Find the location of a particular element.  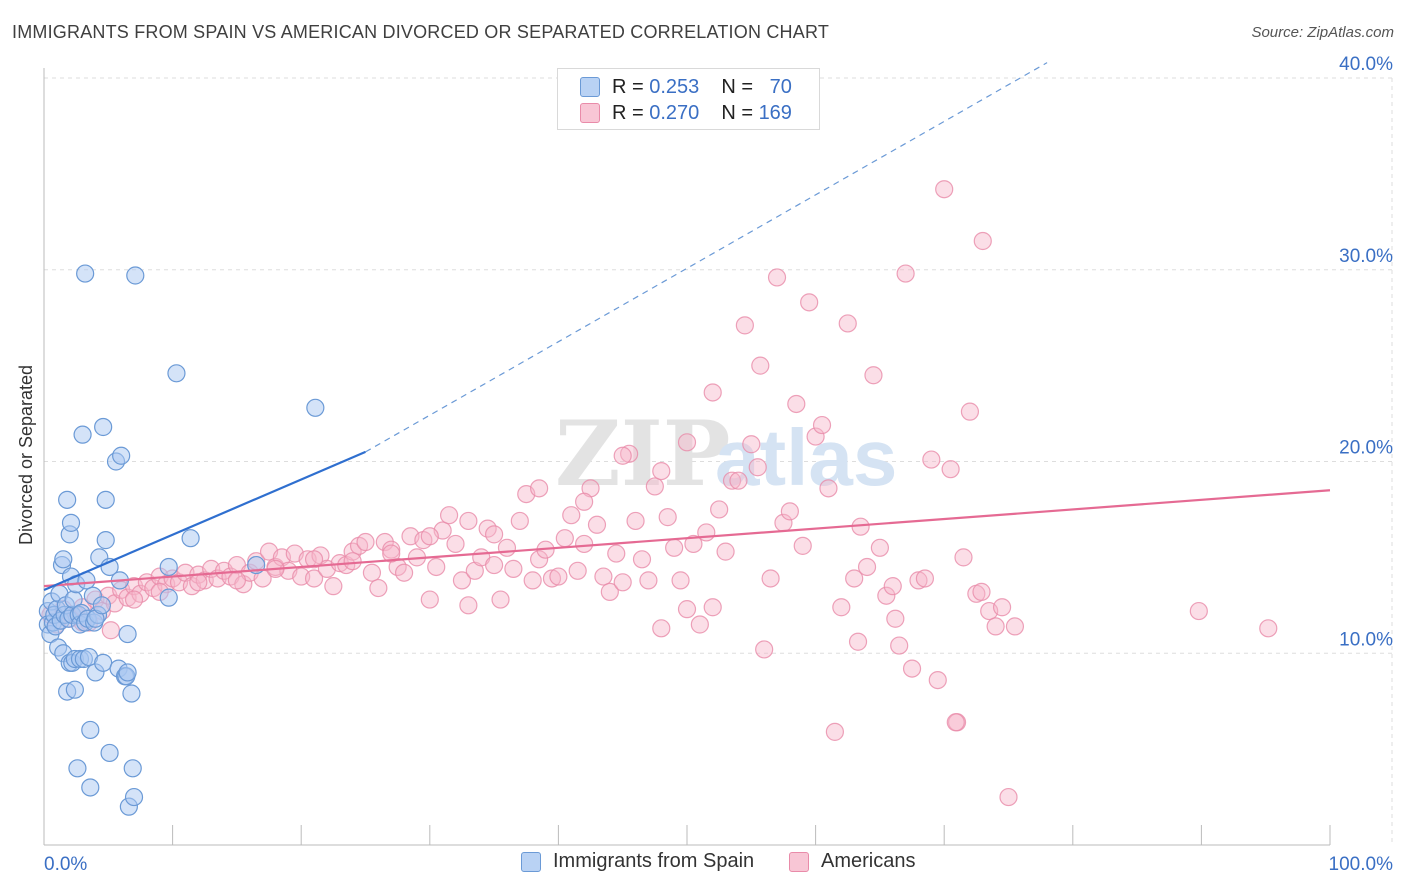

x-tick-label: 100.0% is located at coordinates (1361, 864).